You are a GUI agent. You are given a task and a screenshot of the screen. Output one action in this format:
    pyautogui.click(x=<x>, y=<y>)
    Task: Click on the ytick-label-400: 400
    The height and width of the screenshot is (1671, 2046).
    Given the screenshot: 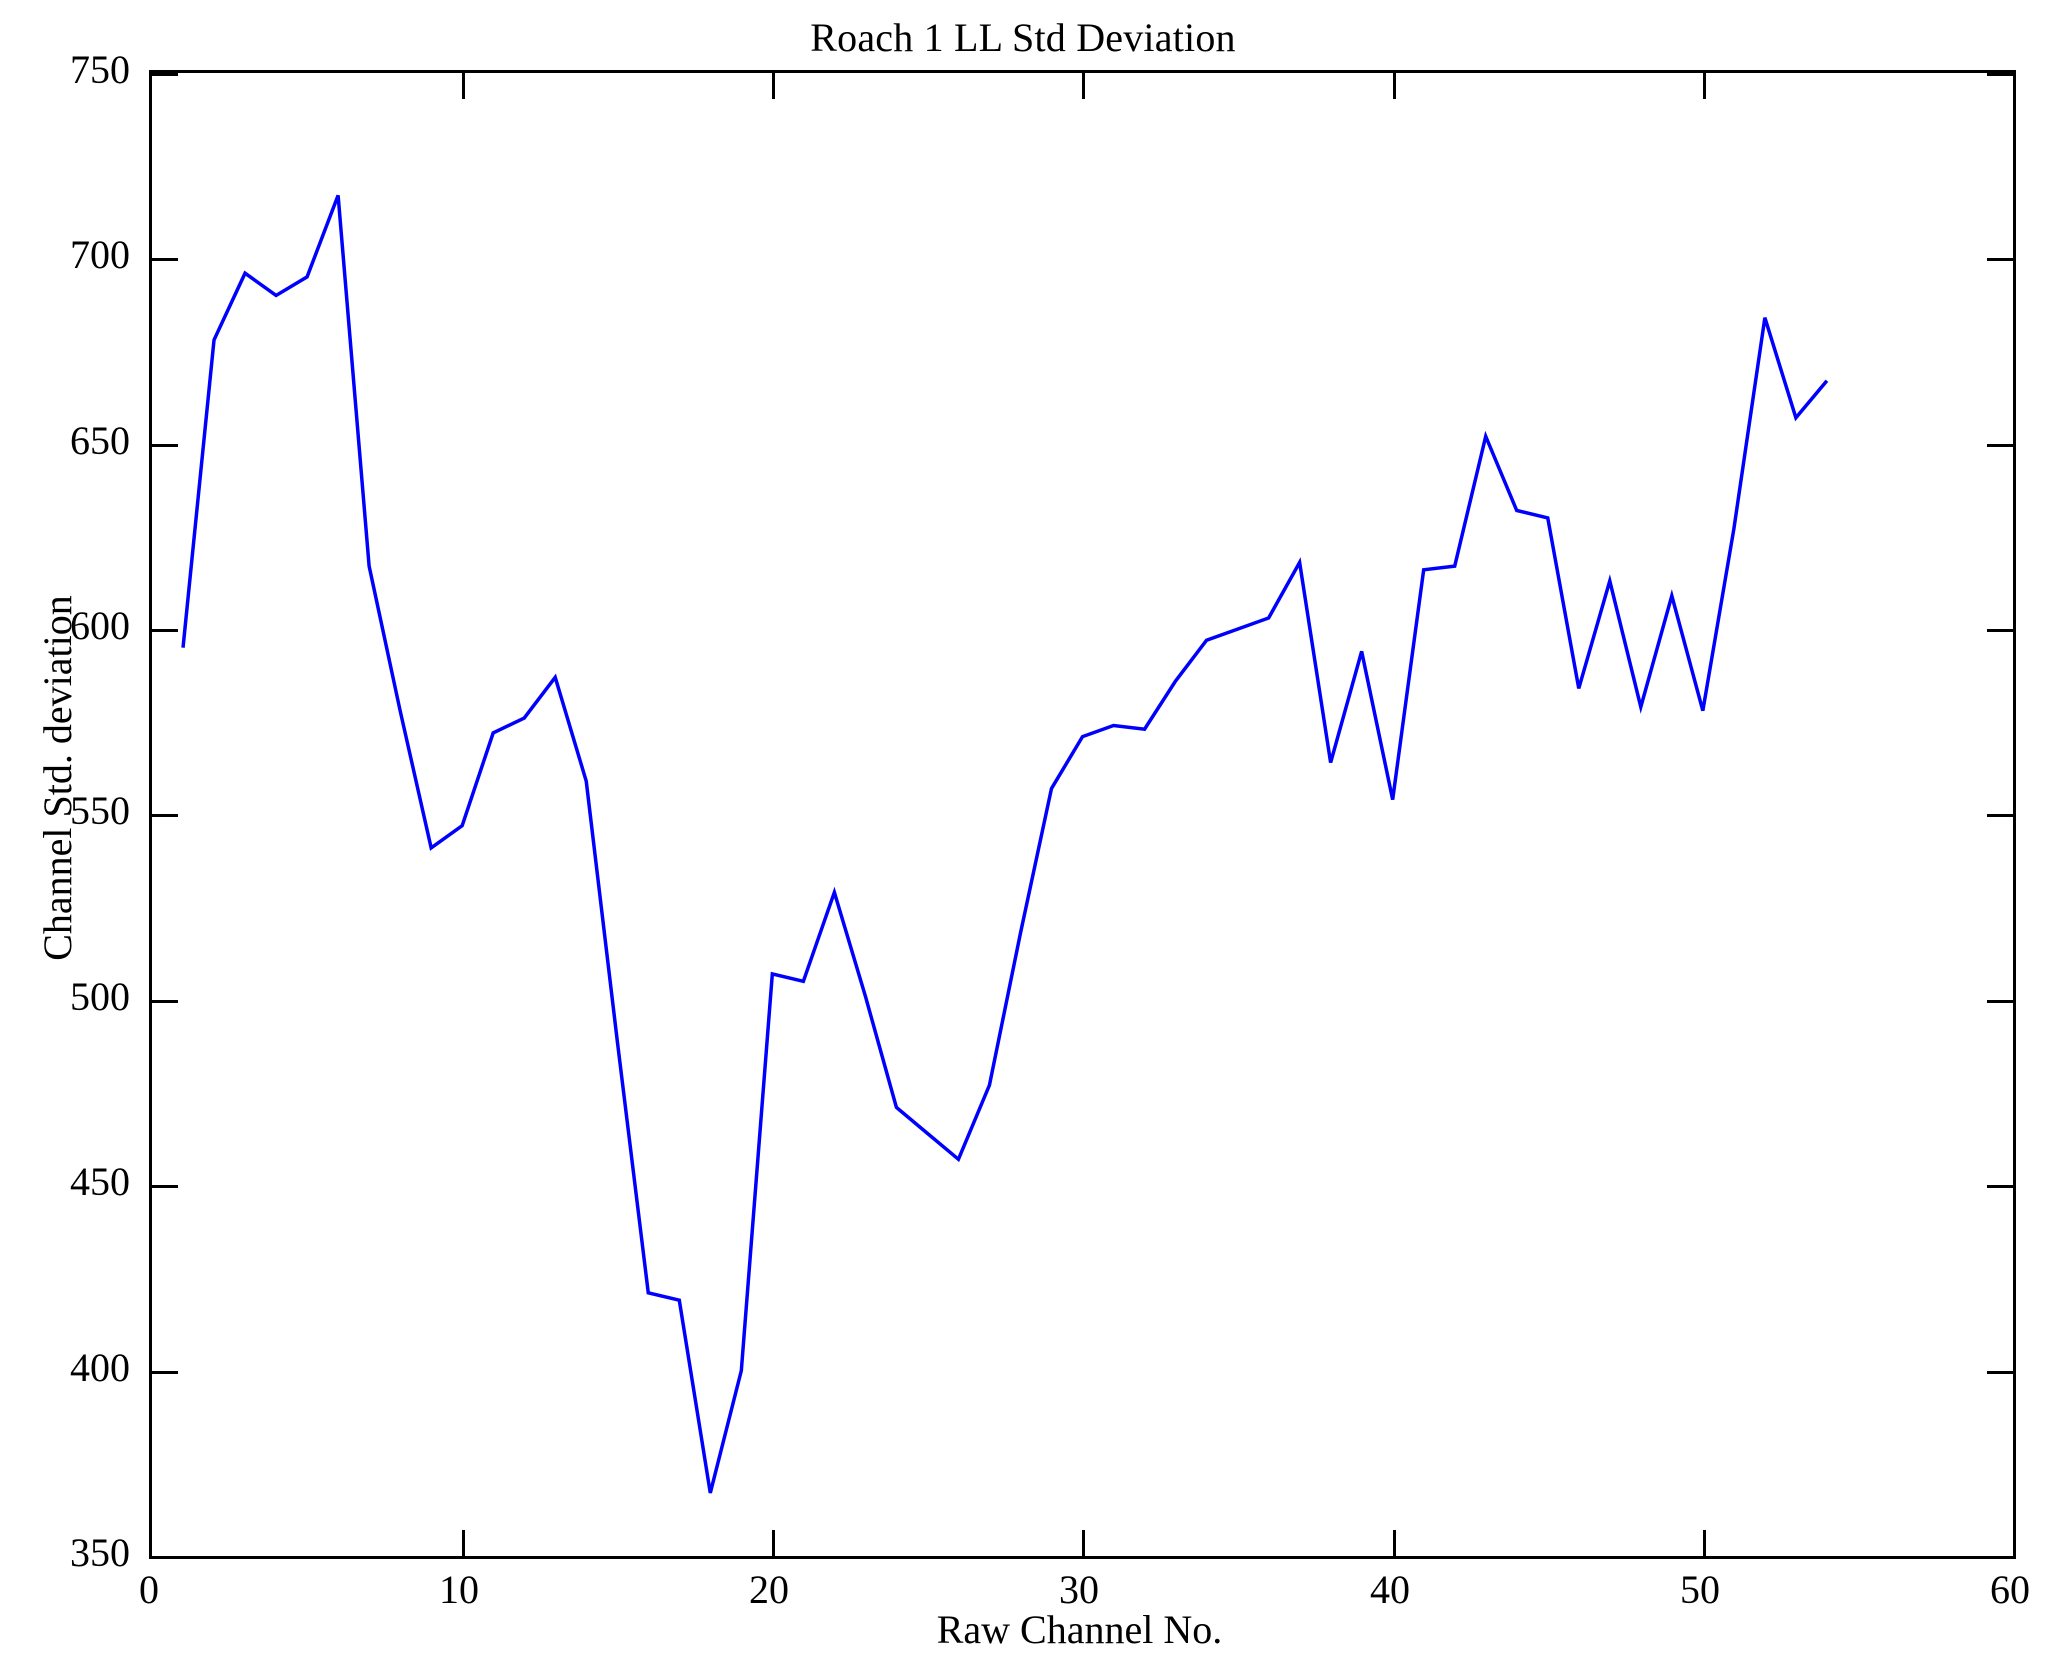 What is the action you would take?
    pyautogui.click(x=100, y=1367)
    